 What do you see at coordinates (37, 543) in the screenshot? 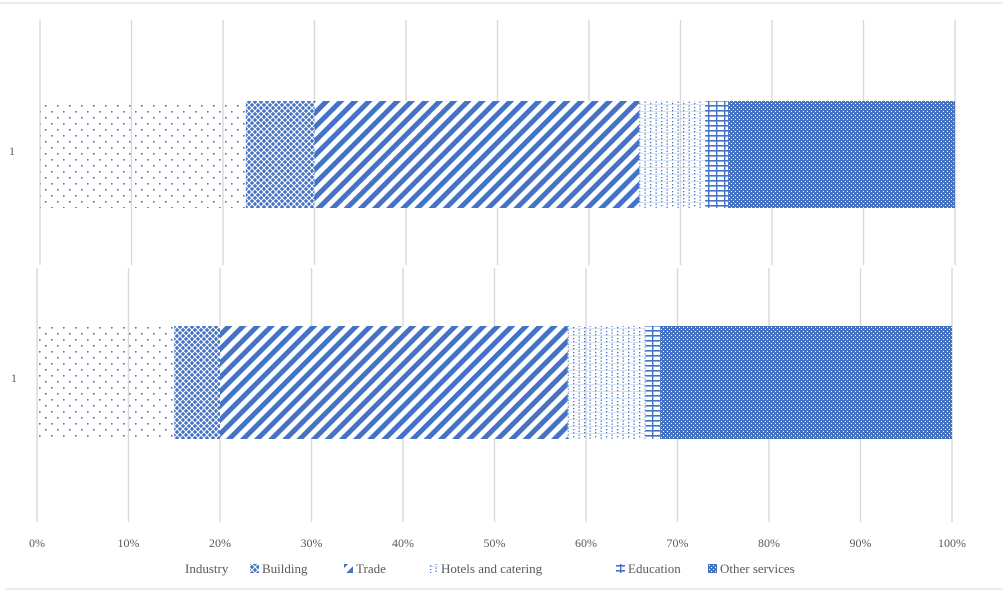
I see `x-tick-label: 0%` at bounding box center [37, 543].